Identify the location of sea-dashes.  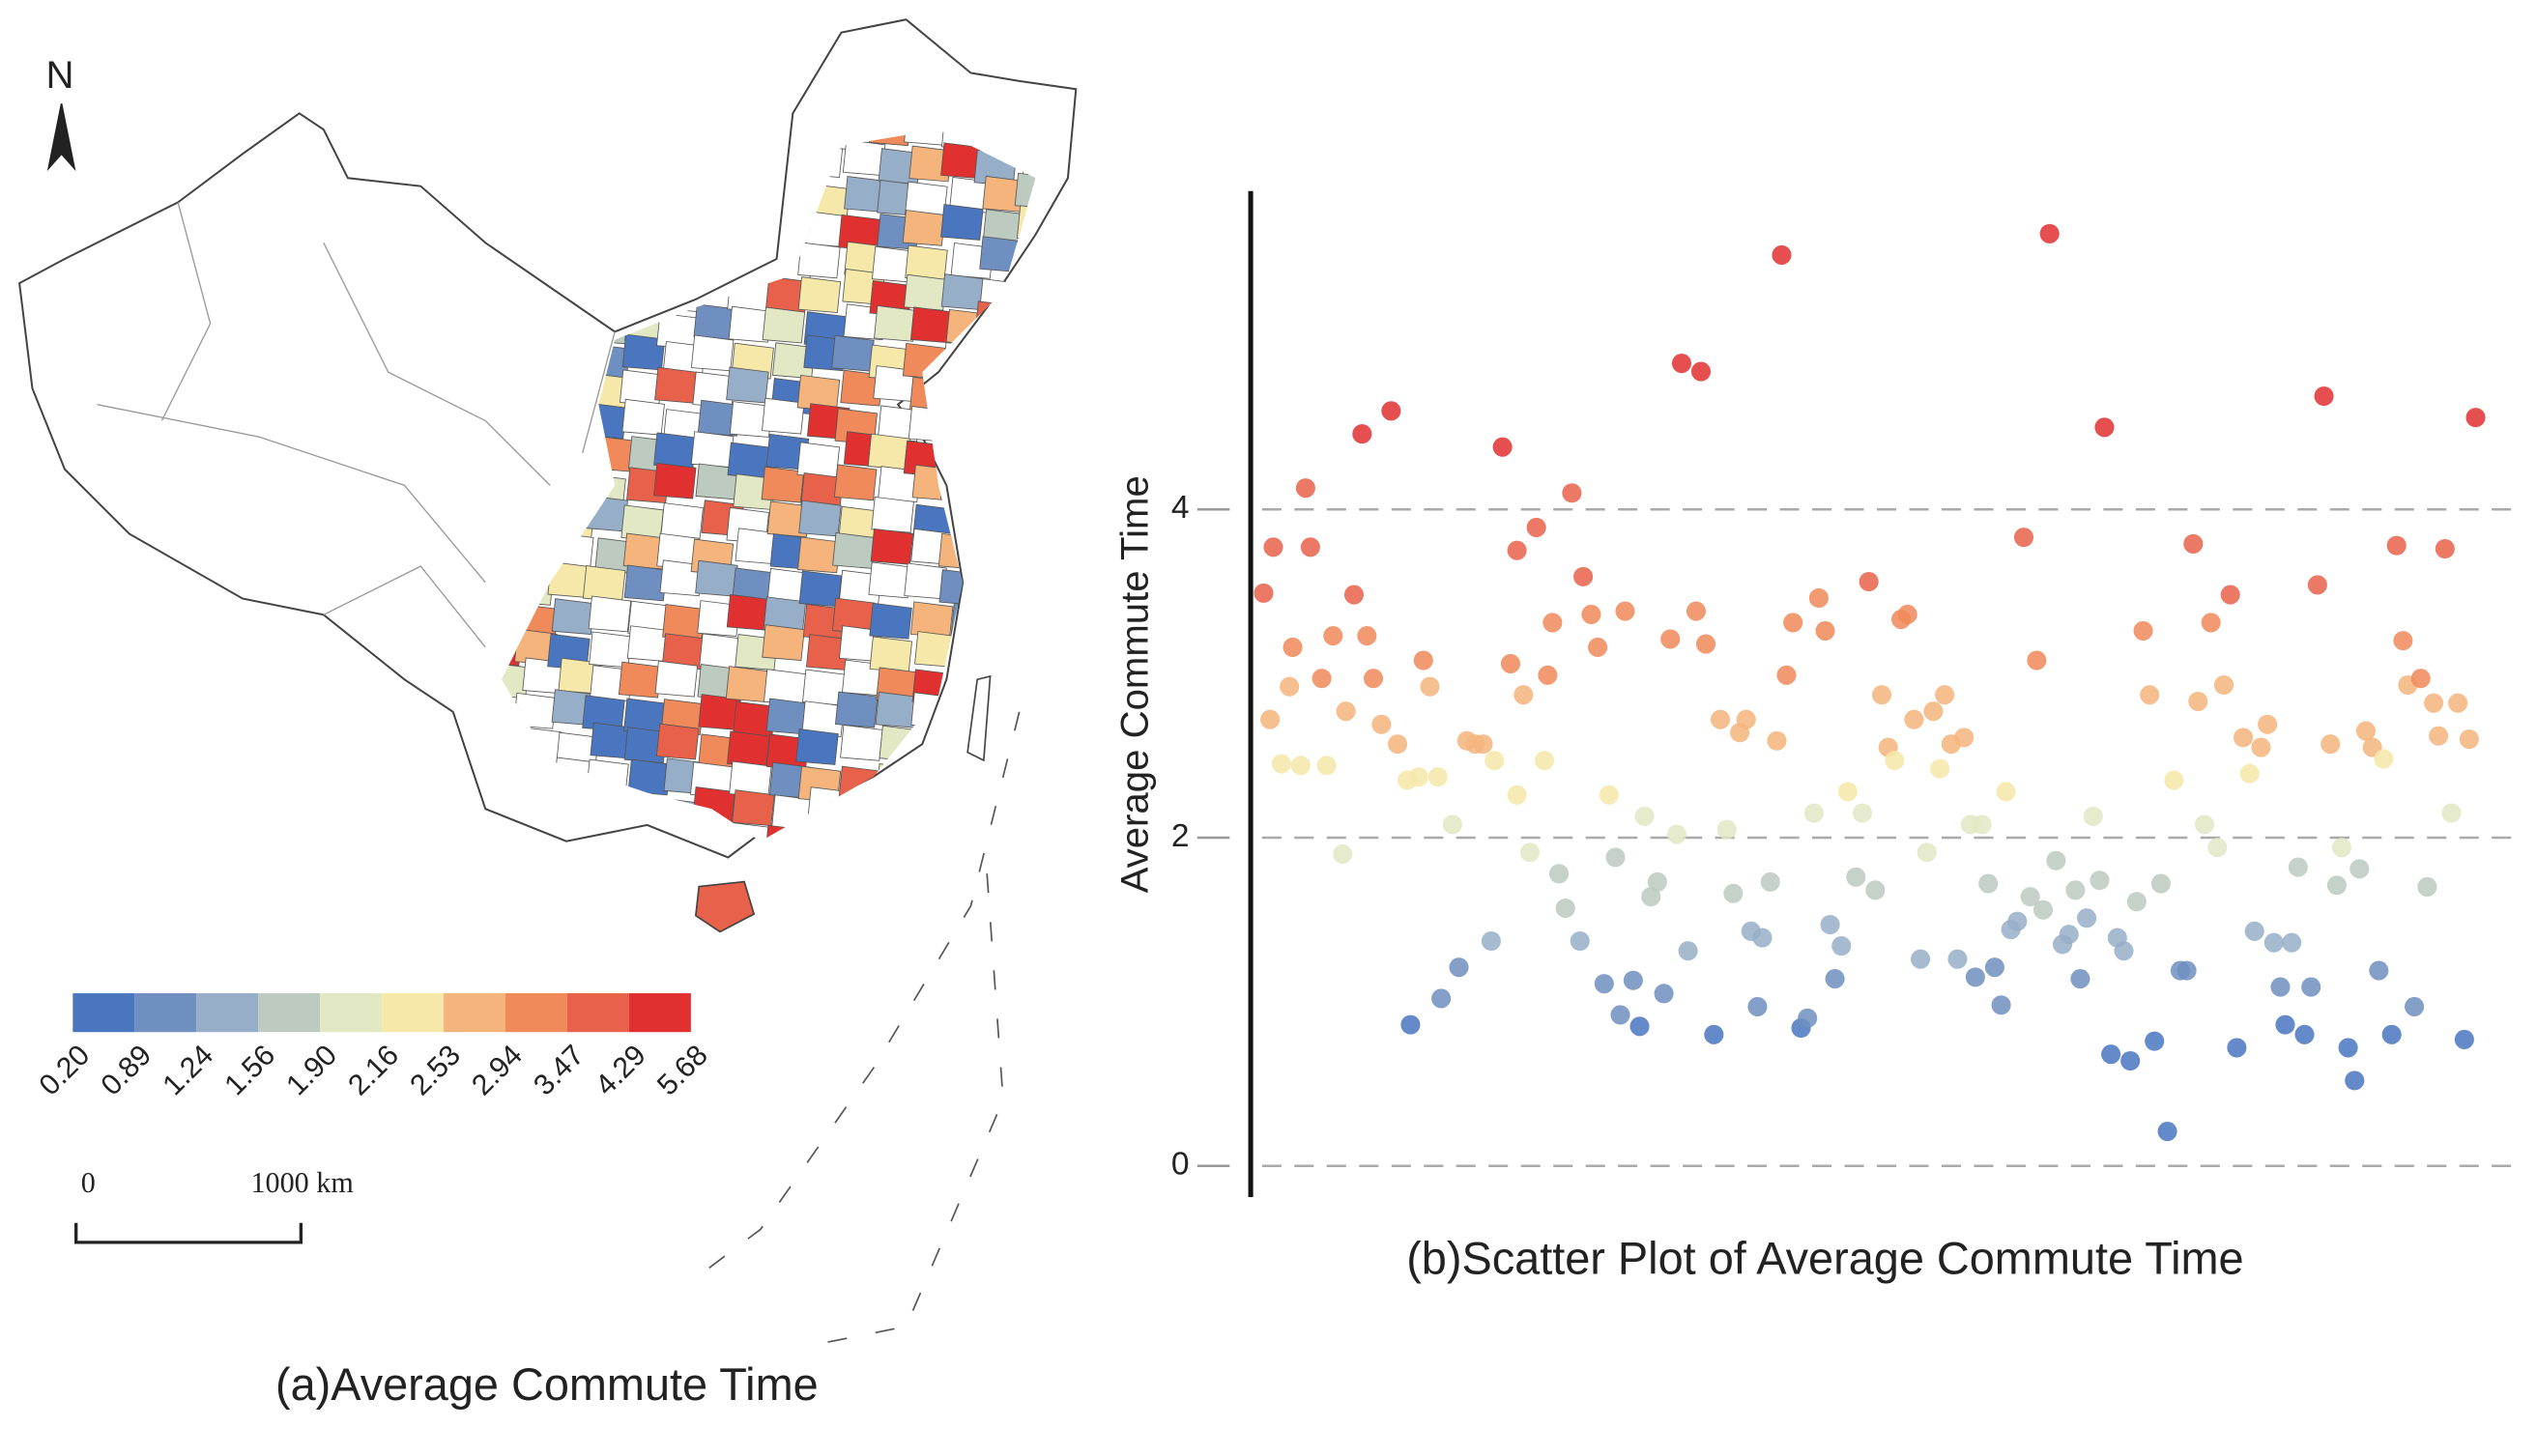
(858, 1028).